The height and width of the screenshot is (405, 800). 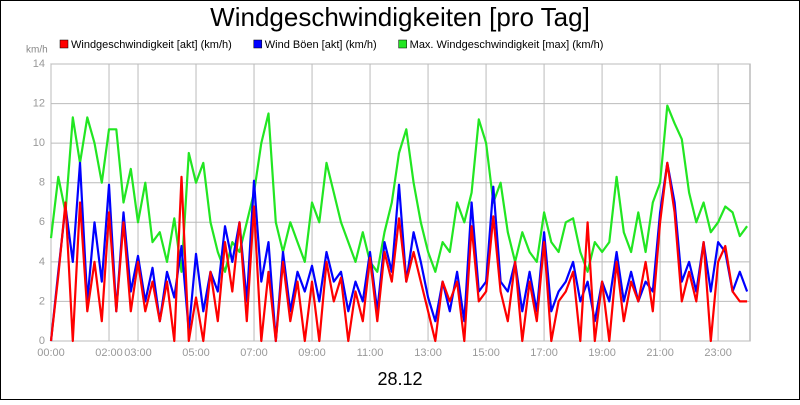 I want to click on legend-label: Wind Böen [akt] (km/h), so click(x=321, y=45).